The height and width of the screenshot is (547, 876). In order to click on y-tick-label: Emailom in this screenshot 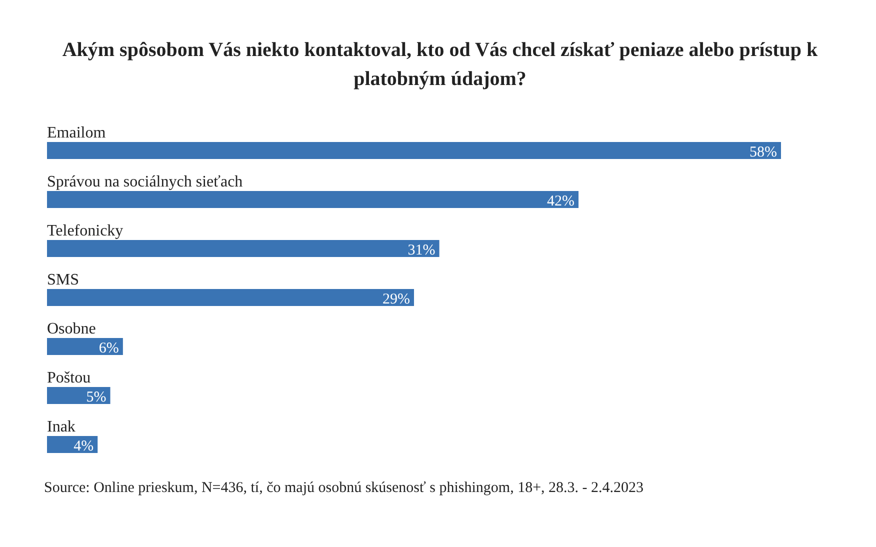, I will do `click(76, 133)`.